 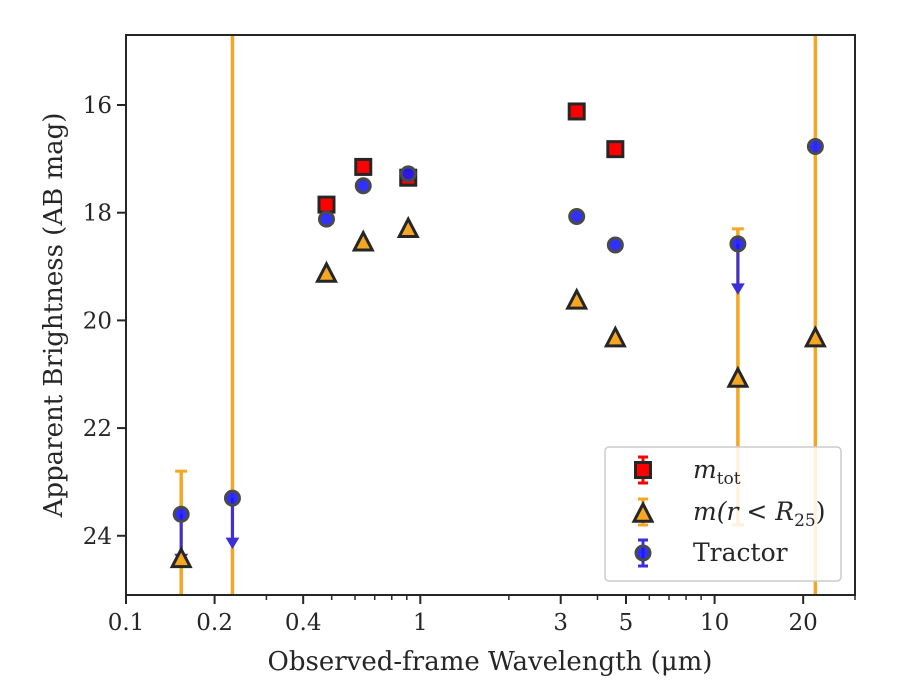 What do you see at coordinates (803, 623) in the screenshot?
I see `x-tick-label: 20` at bounding box center [803, 623].